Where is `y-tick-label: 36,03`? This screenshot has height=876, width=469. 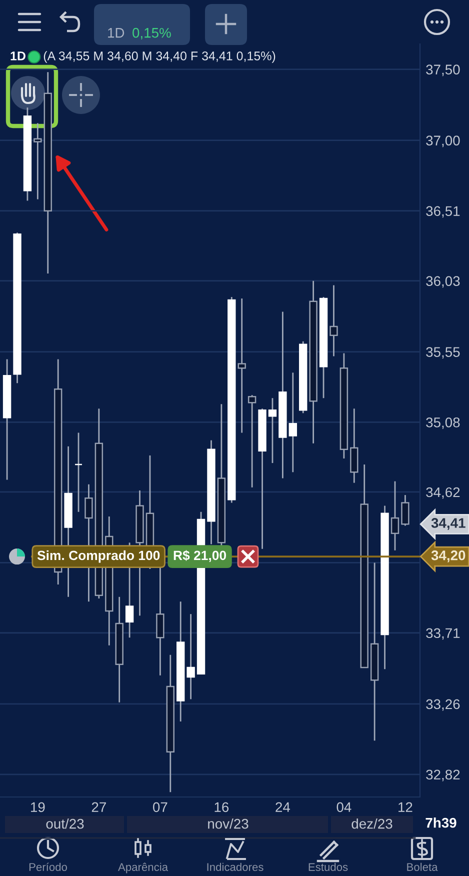
y-tick-label: 36,03 is located at coordinates (443, 282).